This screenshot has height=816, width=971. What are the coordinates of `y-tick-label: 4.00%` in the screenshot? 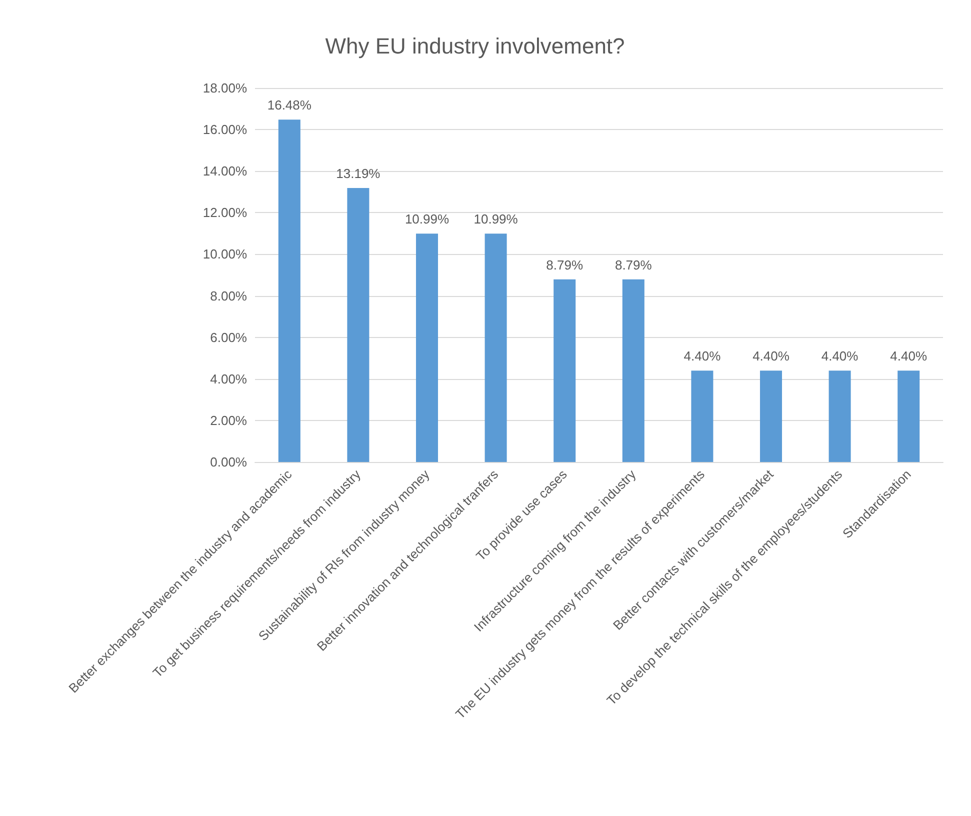 It's located at (229, 378).